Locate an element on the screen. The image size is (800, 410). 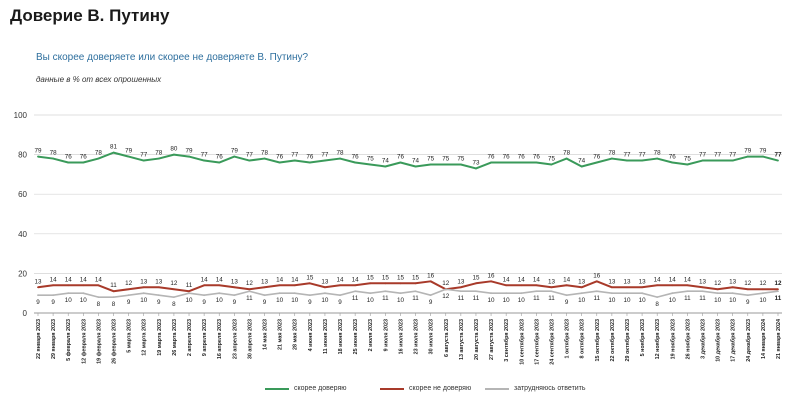
y-tick-label: 40 is located at coordinates (22, 234).